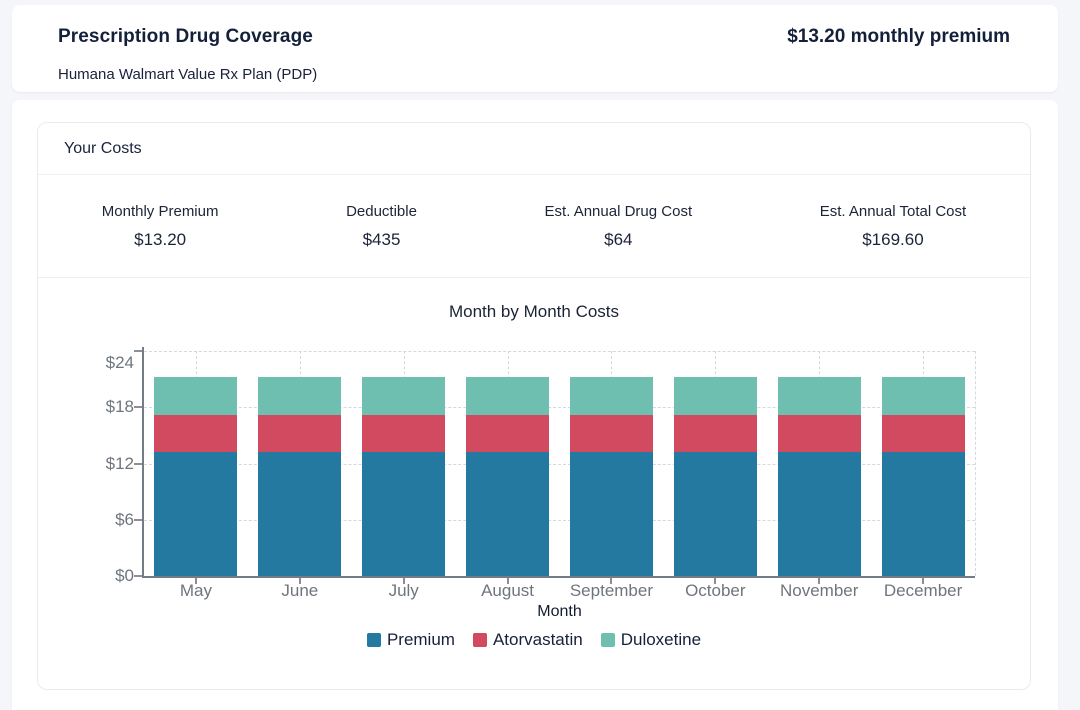 Image resolution: width=1080 pixels, height=710 pixels. I want to click on plot-right-border, so click(975, 463).